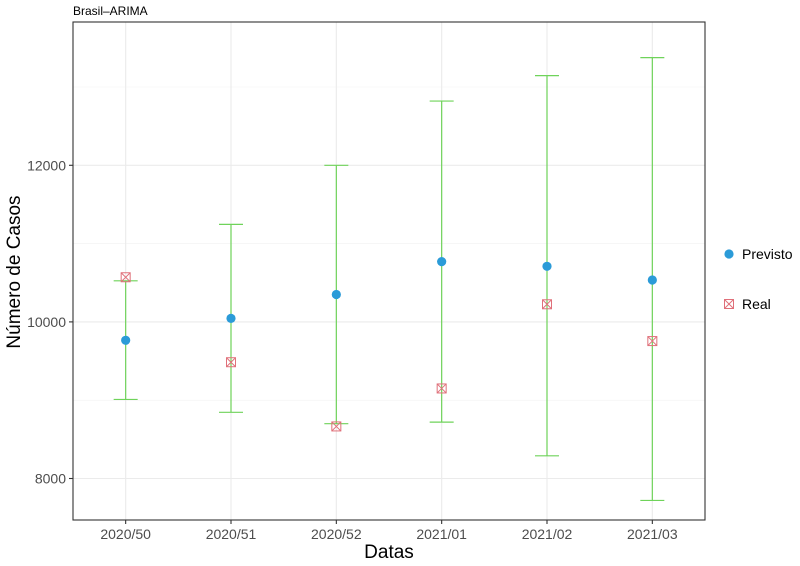 Image resolution: width=800 pixels, height=566 pixels. I want to click on x-tick-label: 2021/01, so click(441, 534).